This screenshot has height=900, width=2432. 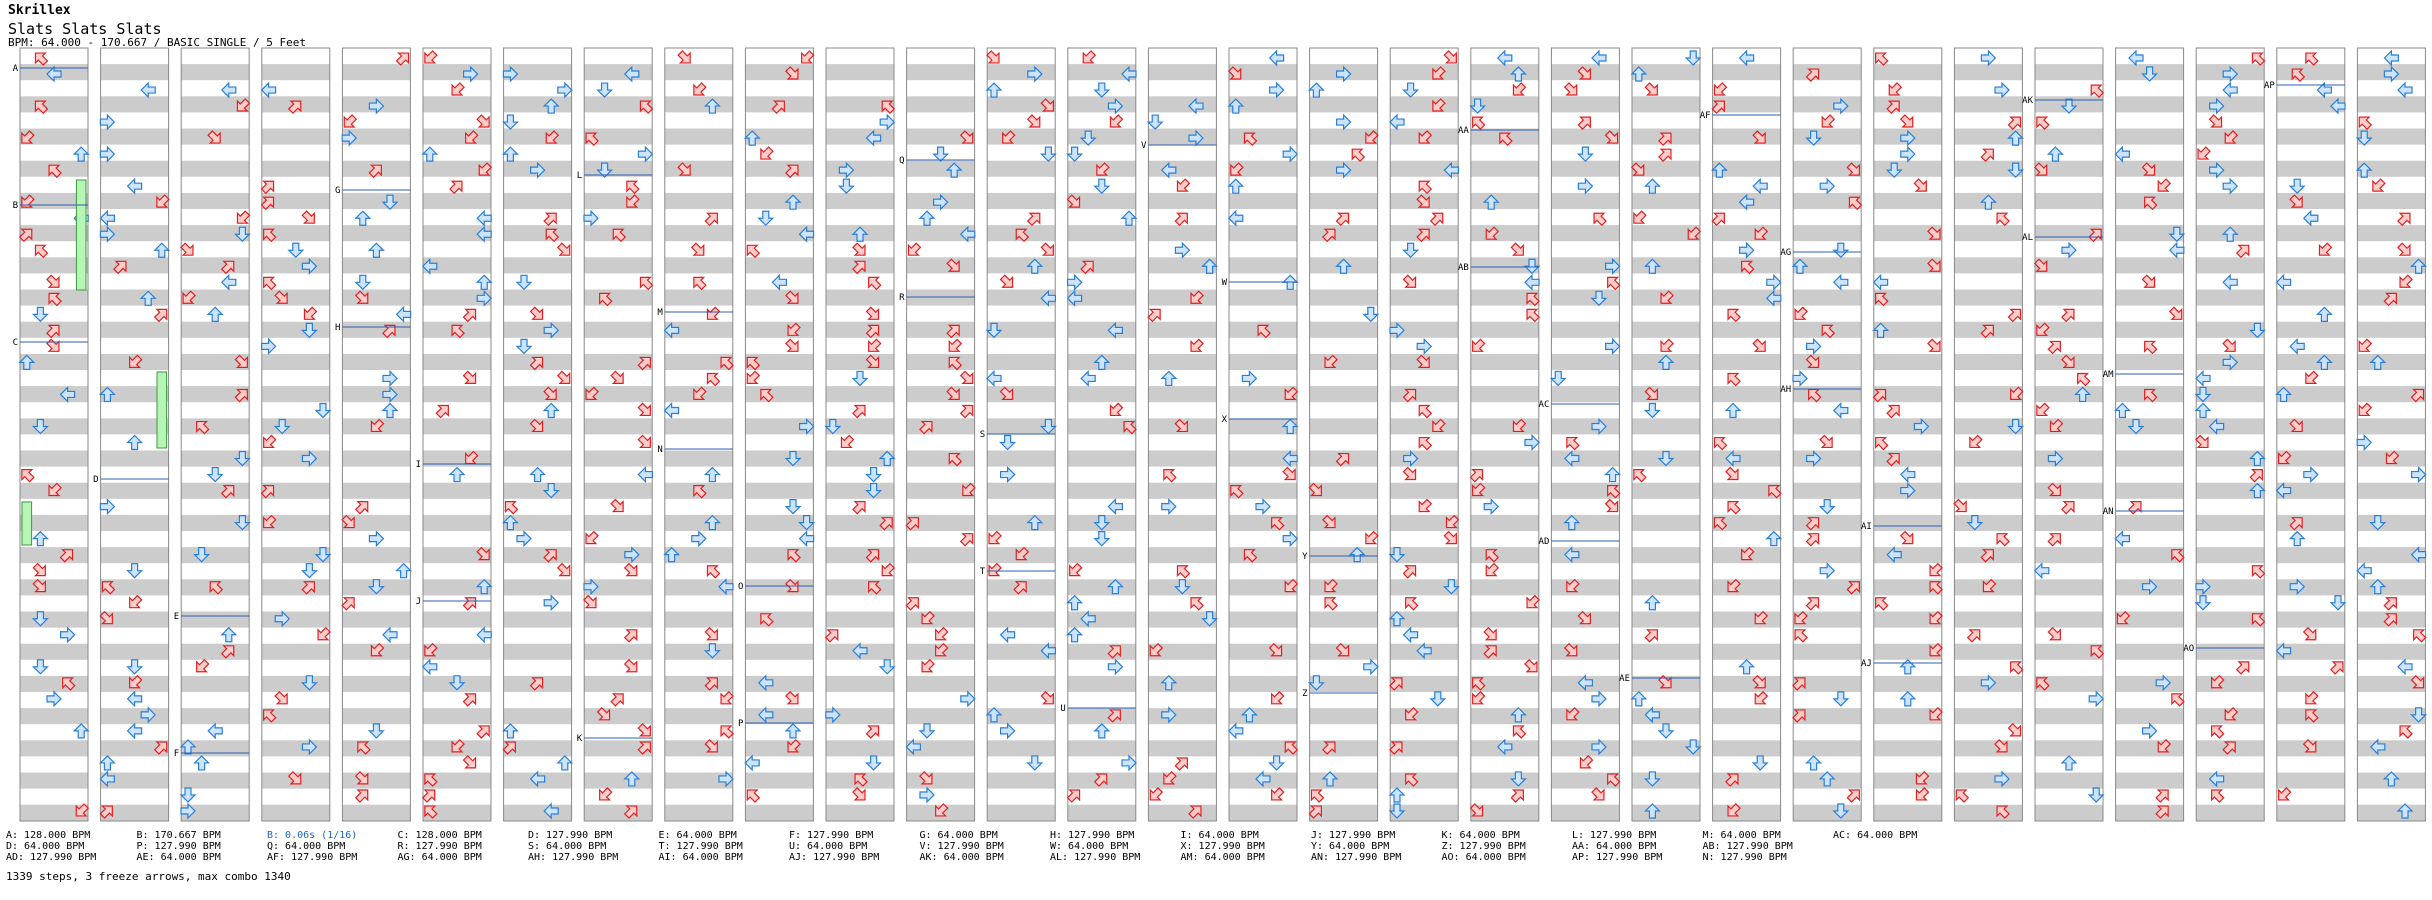 I want to click on bpm-marker-label: B, so click(x=15, y=206).